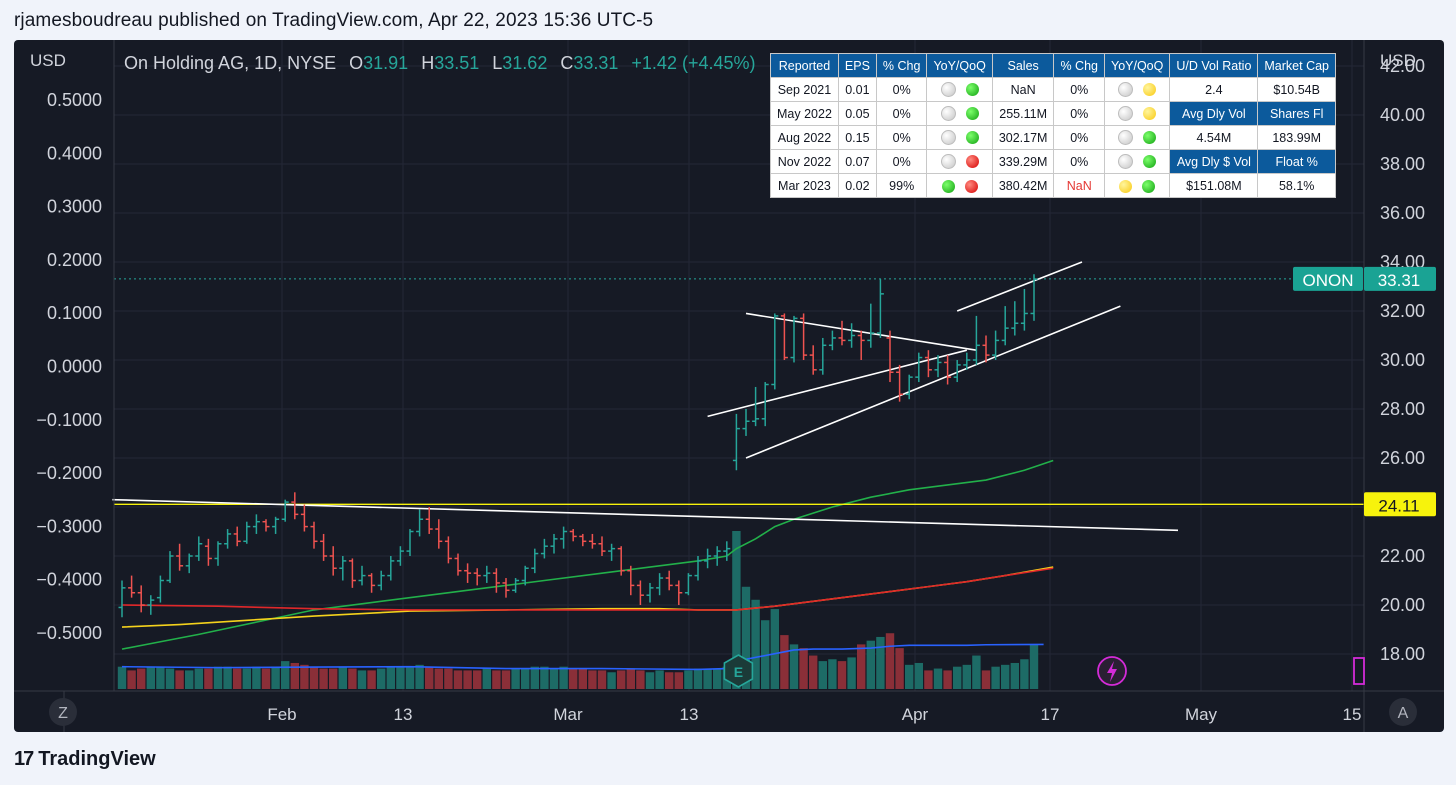  What do you see at coordinates (85, 759) in the screenshot?
I see `tradingview-logo: 17 TradingView` at bounding box center [85, 759].